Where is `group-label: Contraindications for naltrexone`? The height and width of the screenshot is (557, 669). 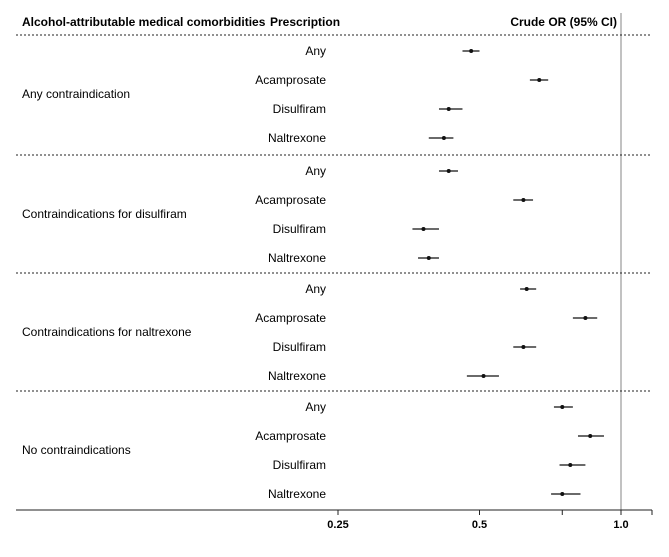
group-label: Contraindications for naltrexone is located at coordinates (107, 332).